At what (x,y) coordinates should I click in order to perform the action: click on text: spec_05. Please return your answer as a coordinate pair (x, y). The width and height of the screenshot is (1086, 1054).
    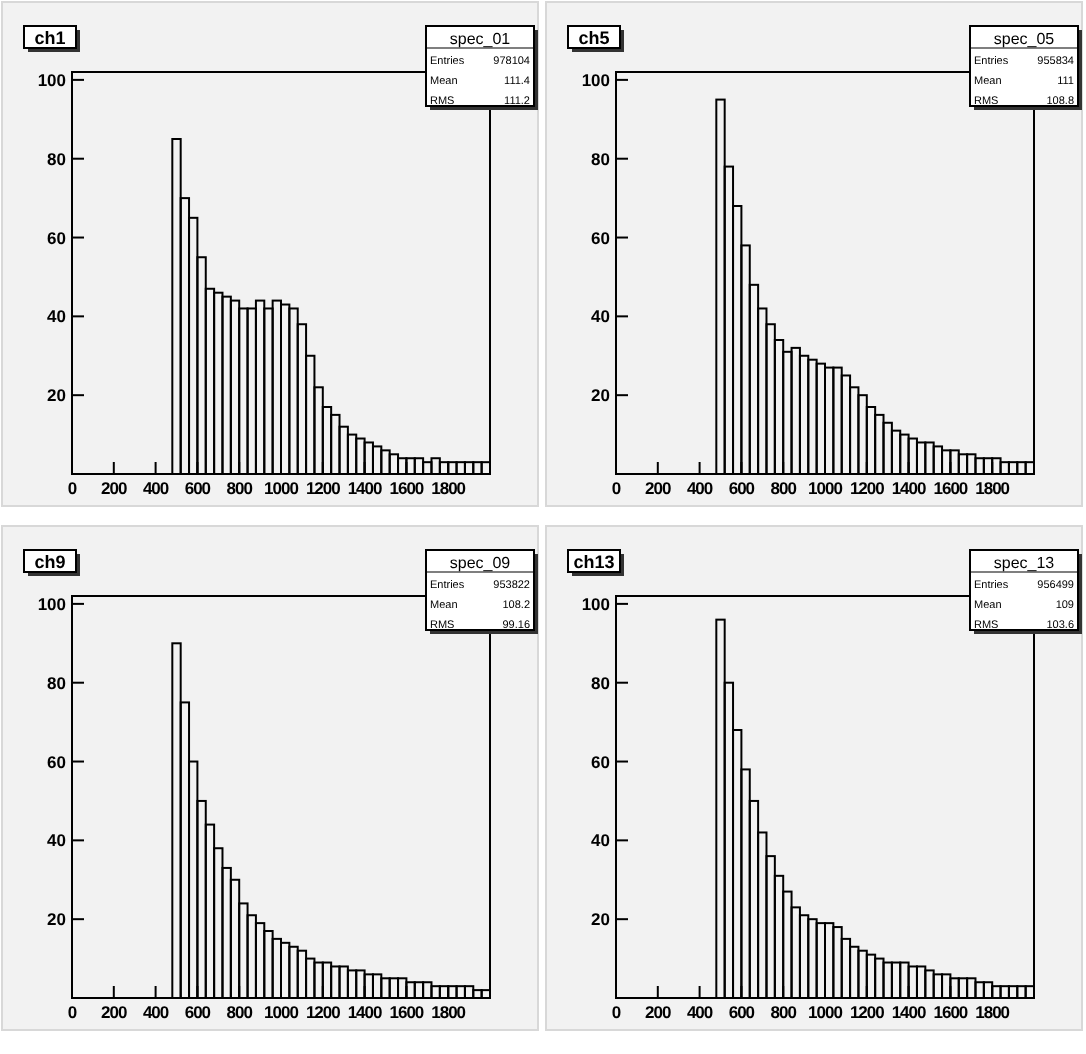
    Looking at the image, I should click on (1024, 39).